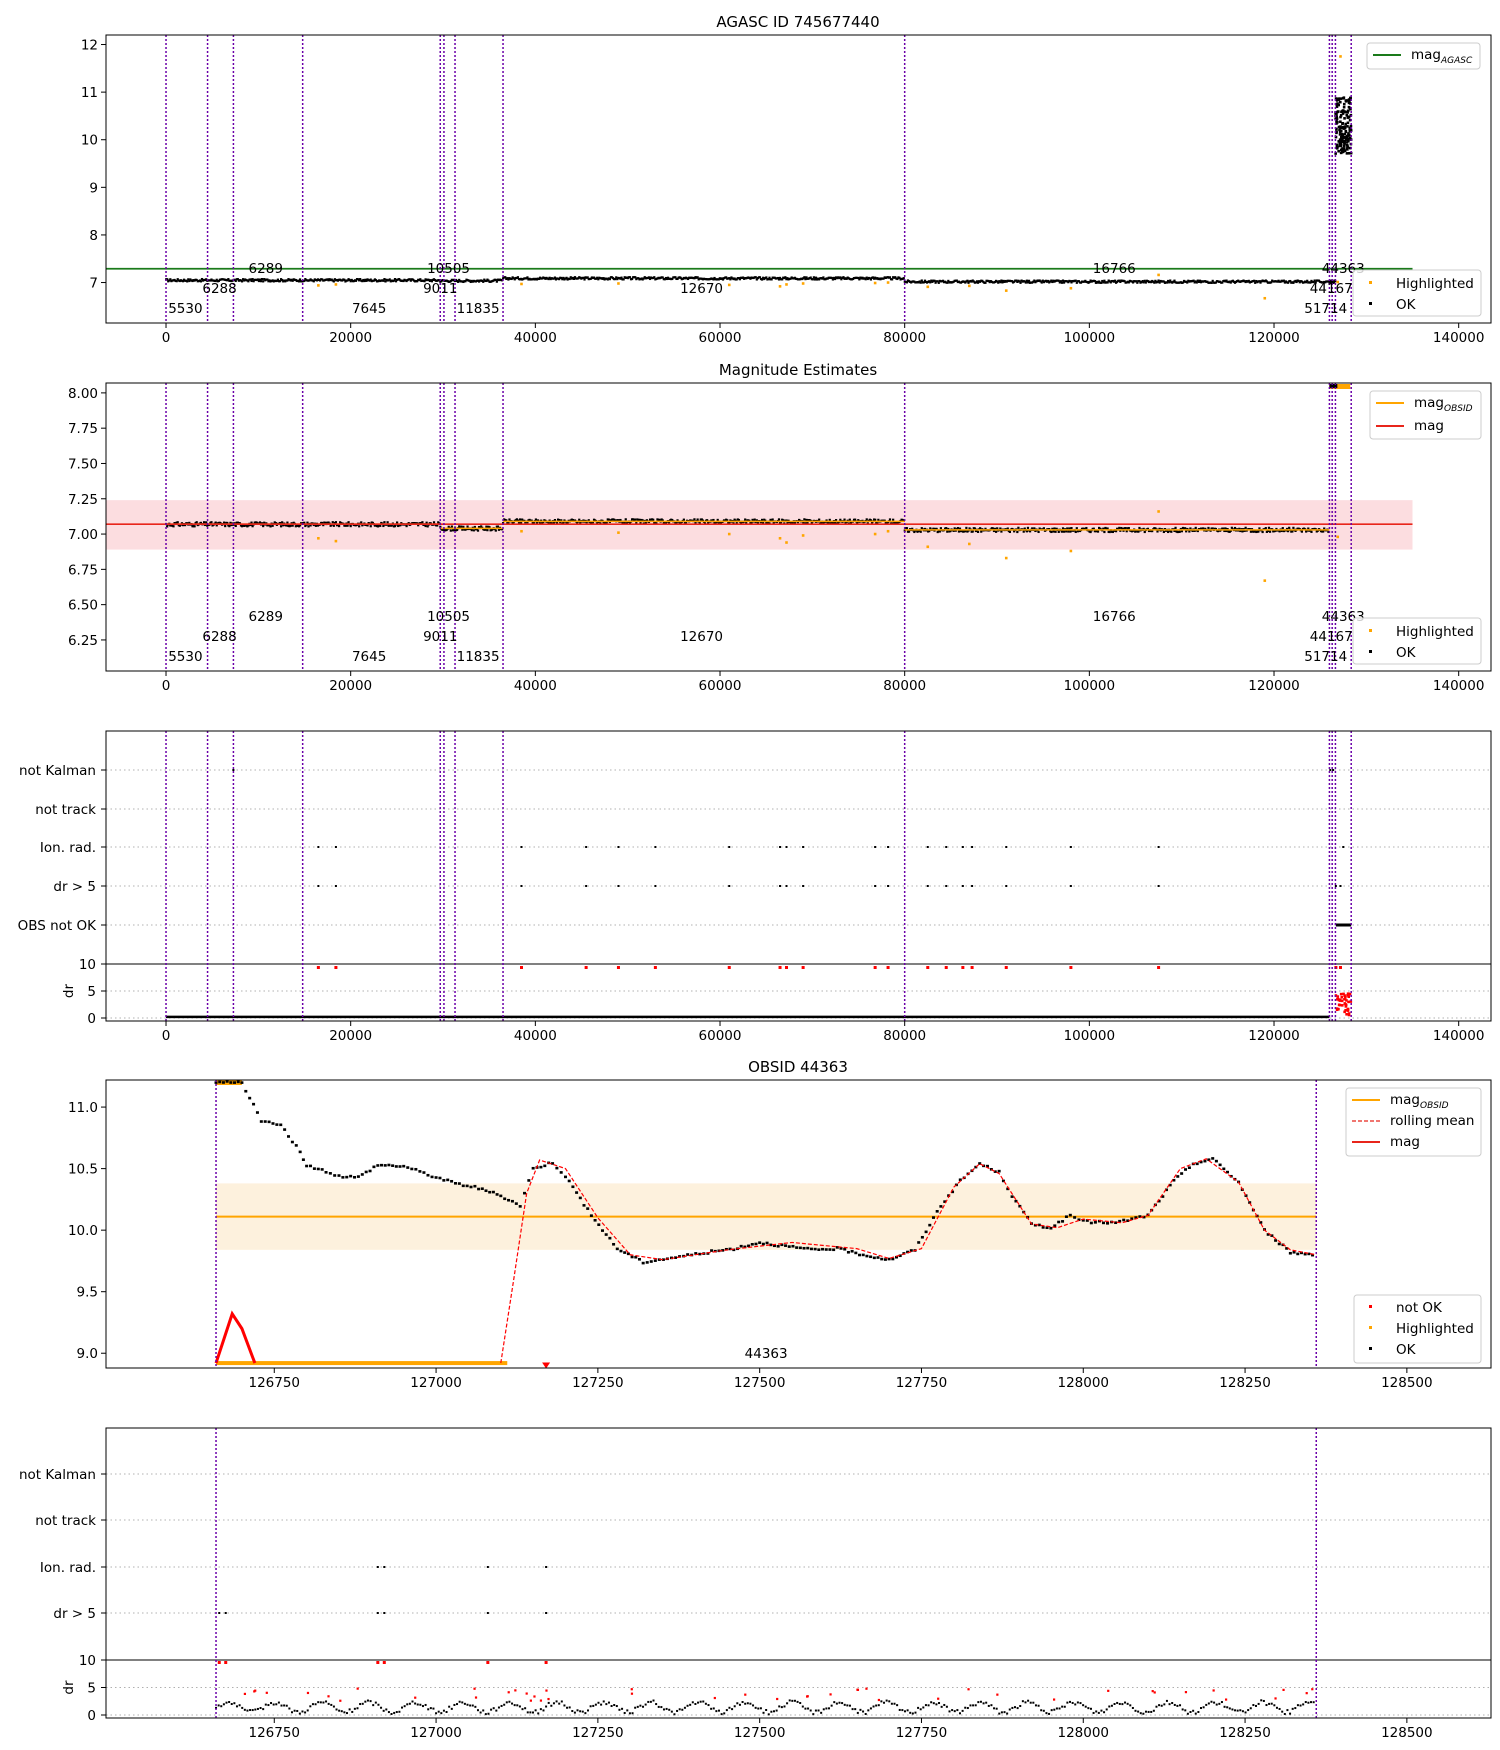 The height and width of the screenshot is (1750, 1500). Describe the element at coordinates (618, 967) in the screenshot. I see `dr-clipped-point` at that location.